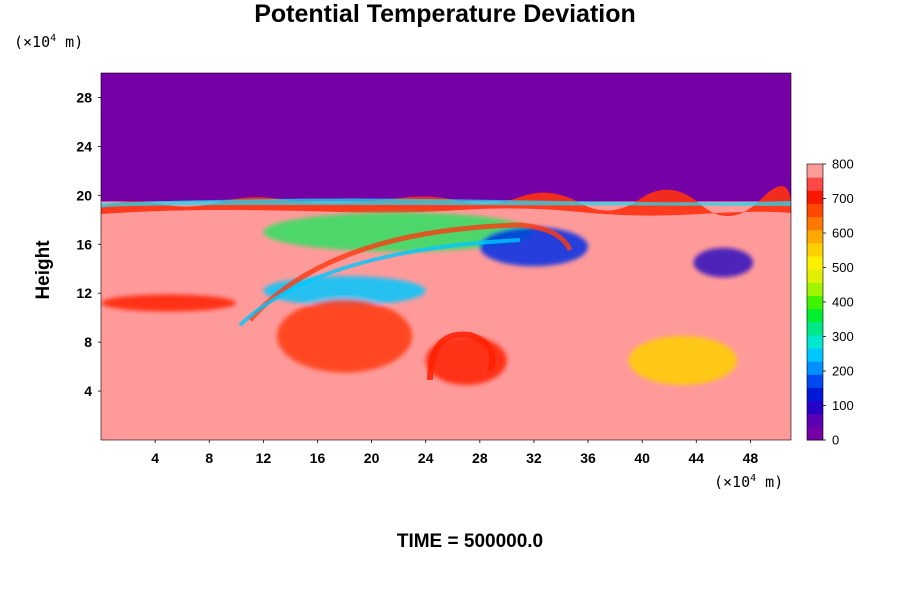 This screenshot has height=600, width=900. Describe the element at coordinates (445, 14) in the screenshot. I see `chart-title: Potential Temperature Deviation` at that location.